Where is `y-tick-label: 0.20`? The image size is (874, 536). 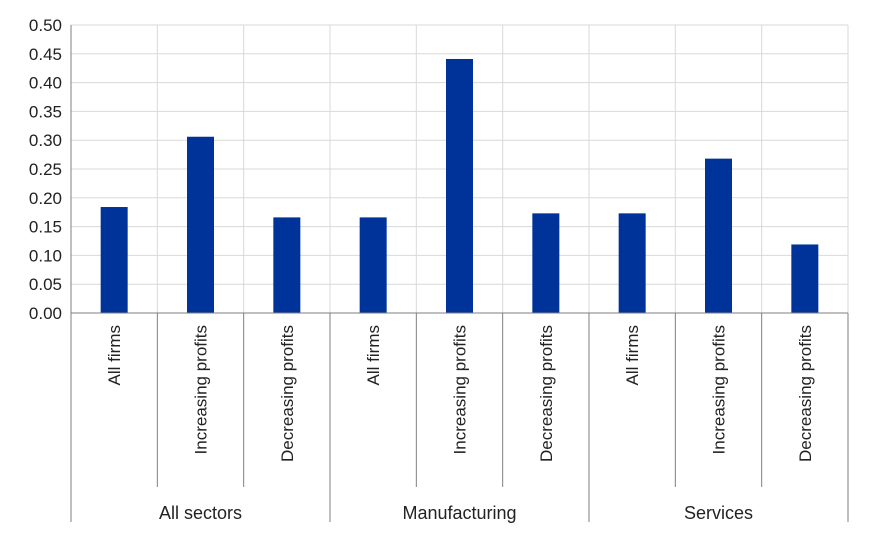 y-tick-label: 0.20 is located at coordinates (45, 198).